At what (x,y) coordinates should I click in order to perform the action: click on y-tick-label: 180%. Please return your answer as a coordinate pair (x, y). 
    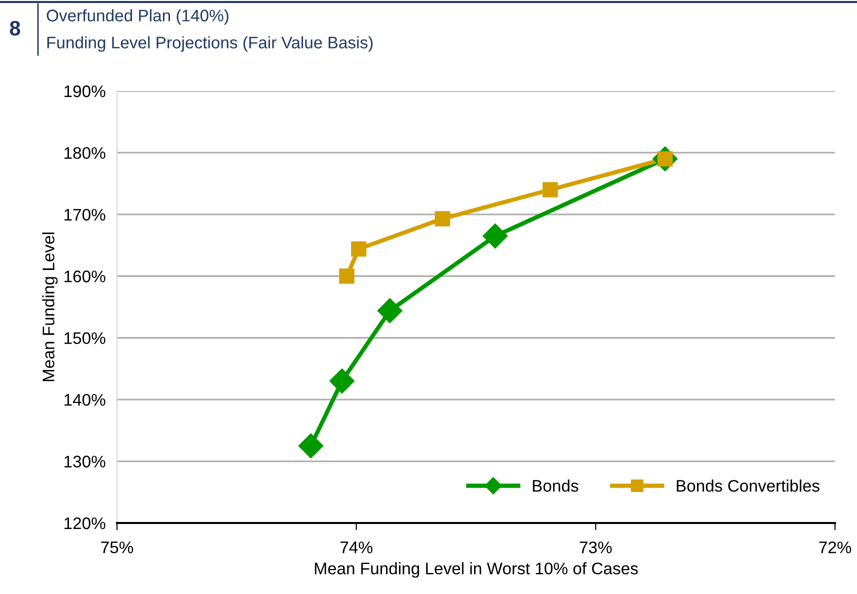
    Looking at the image, I should click on (85, 153).